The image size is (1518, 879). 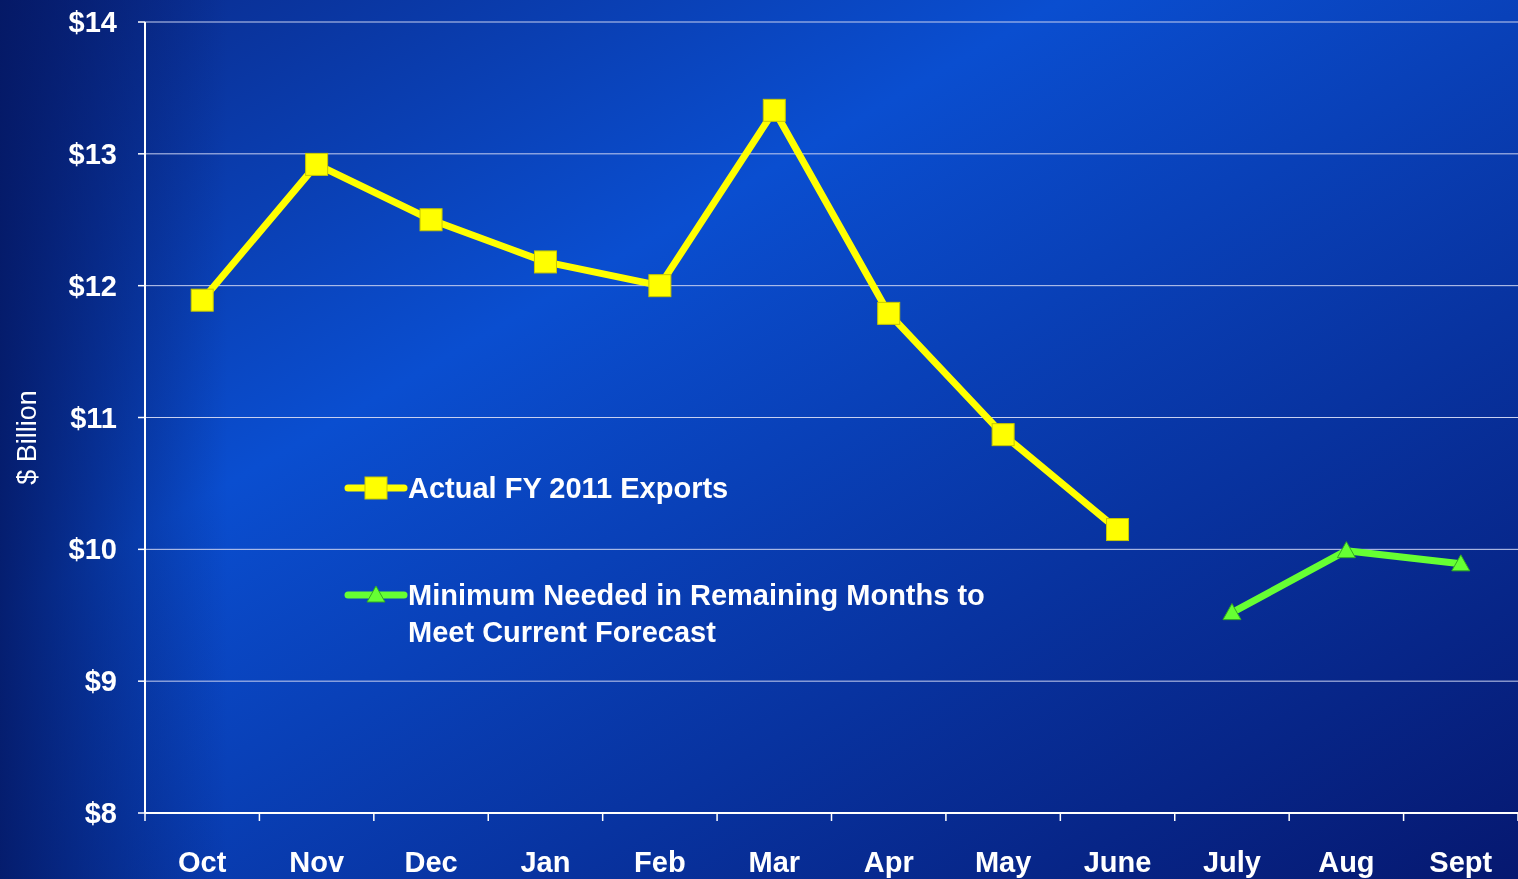 I want to click on y-tick-label: $14, so click(x=92, y=22).